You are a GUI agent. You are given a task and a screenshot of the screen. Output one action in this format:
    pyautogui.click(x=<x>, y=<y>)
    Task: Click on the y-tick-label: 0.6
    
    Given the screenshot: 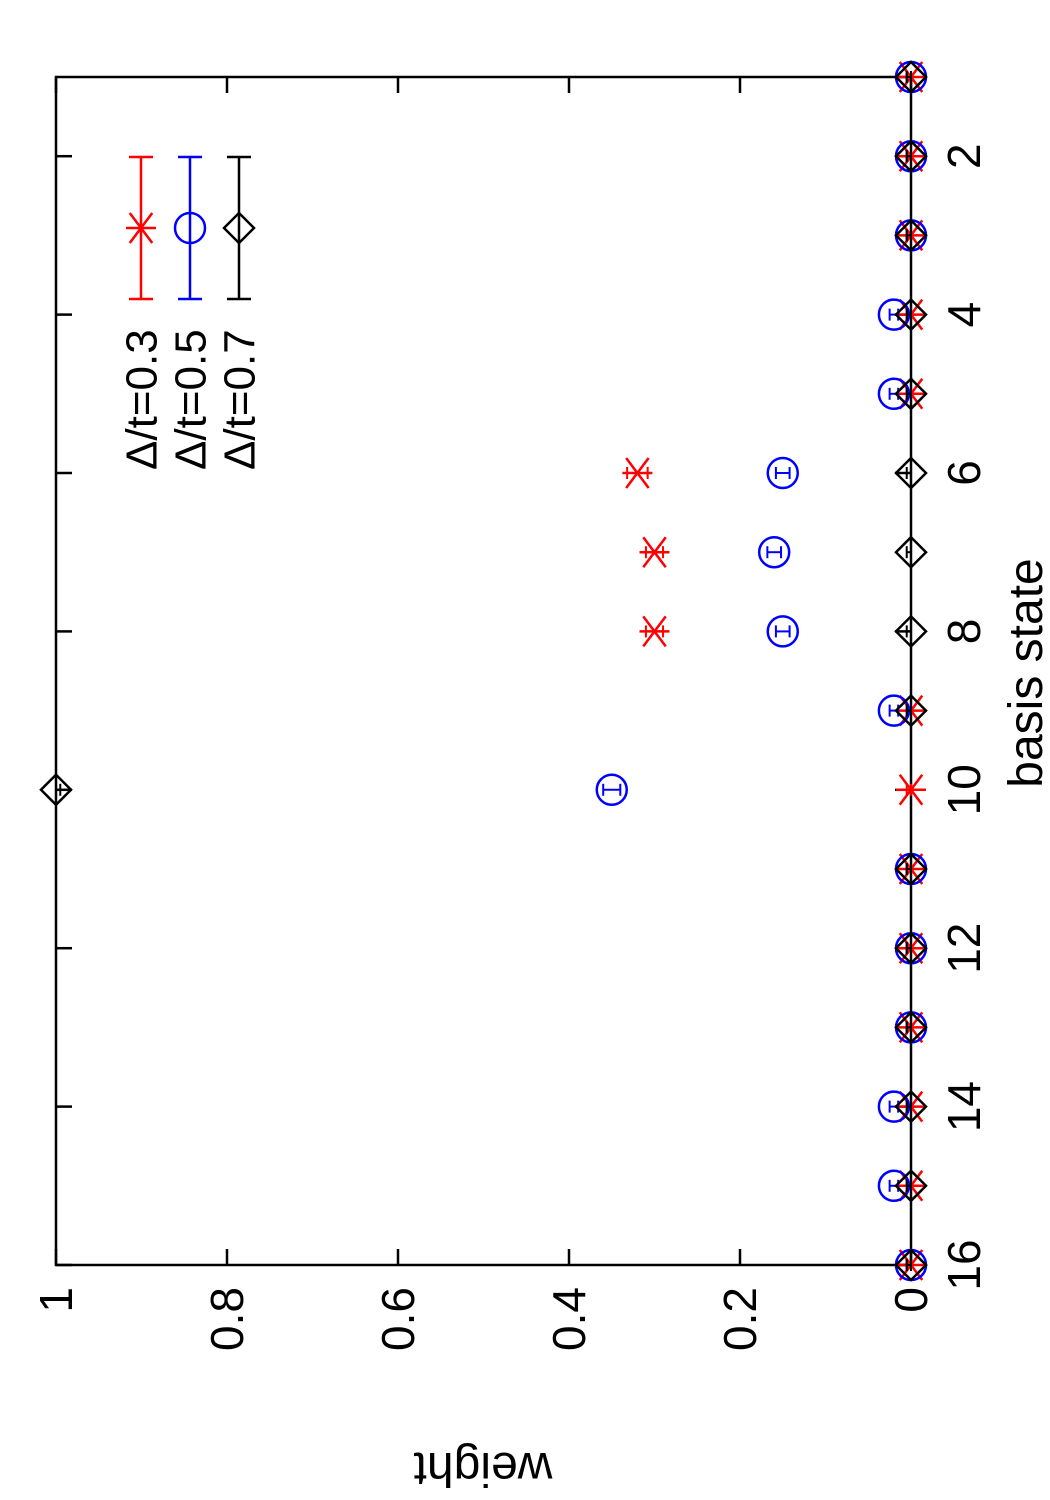 What is the action you would take?
    pyautogui.click(x=398, y=1319)
    